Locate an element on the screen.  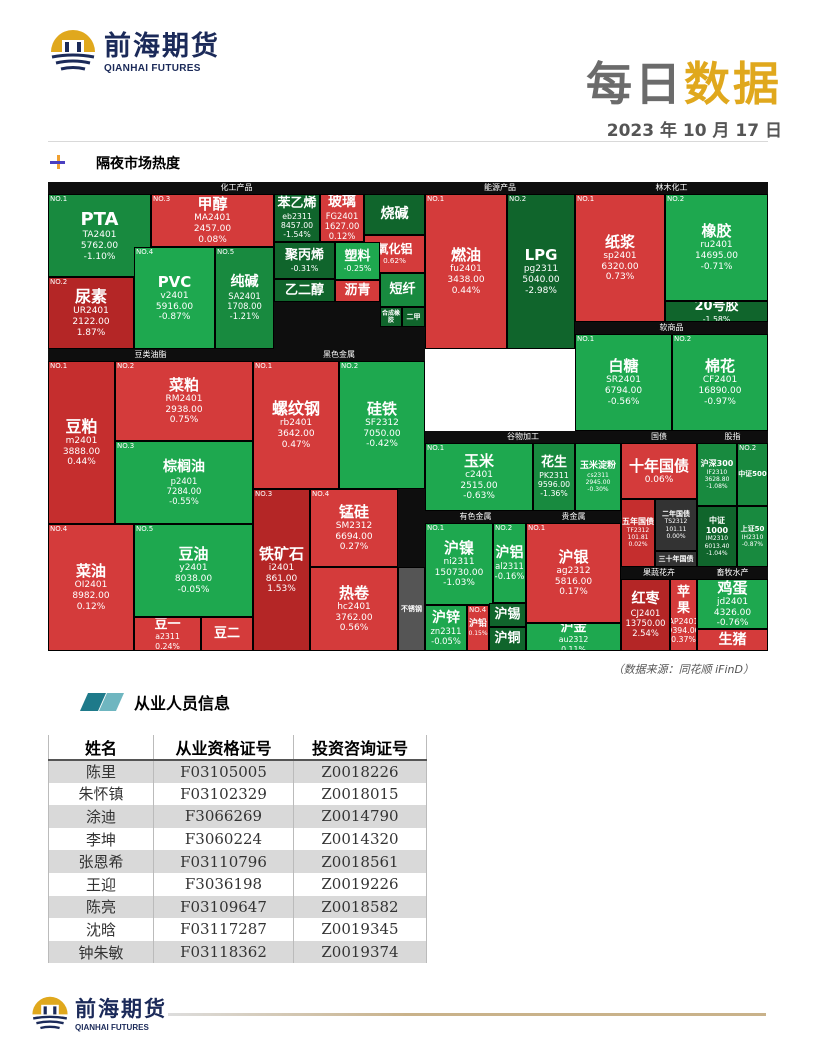
cell-name: 纸浆 is located at coordinates (619, 241).